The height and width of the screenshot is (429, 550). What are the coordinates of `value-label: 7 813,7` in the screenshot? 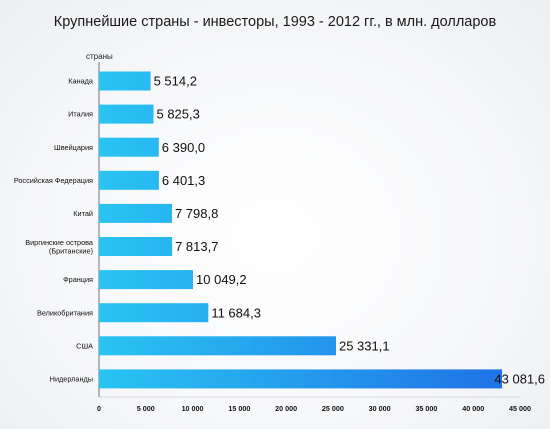 It's located at (196, 246).